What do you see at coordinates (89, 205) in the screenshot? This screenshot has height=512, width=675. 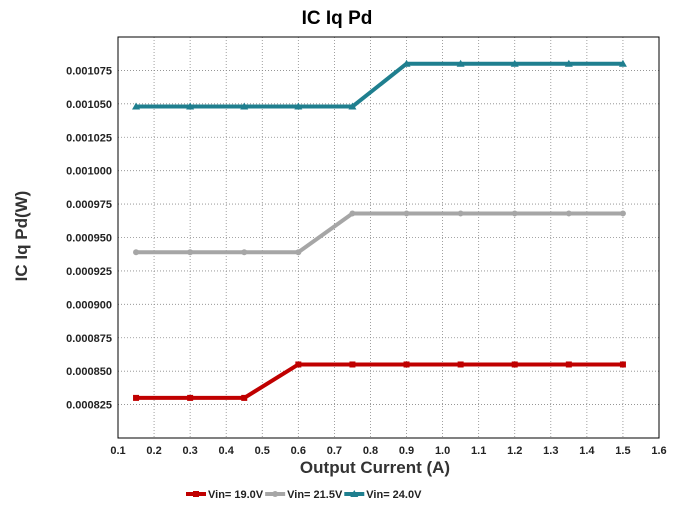 I see `y-tick-label: 0.000975` at bounding box center [89, 205].